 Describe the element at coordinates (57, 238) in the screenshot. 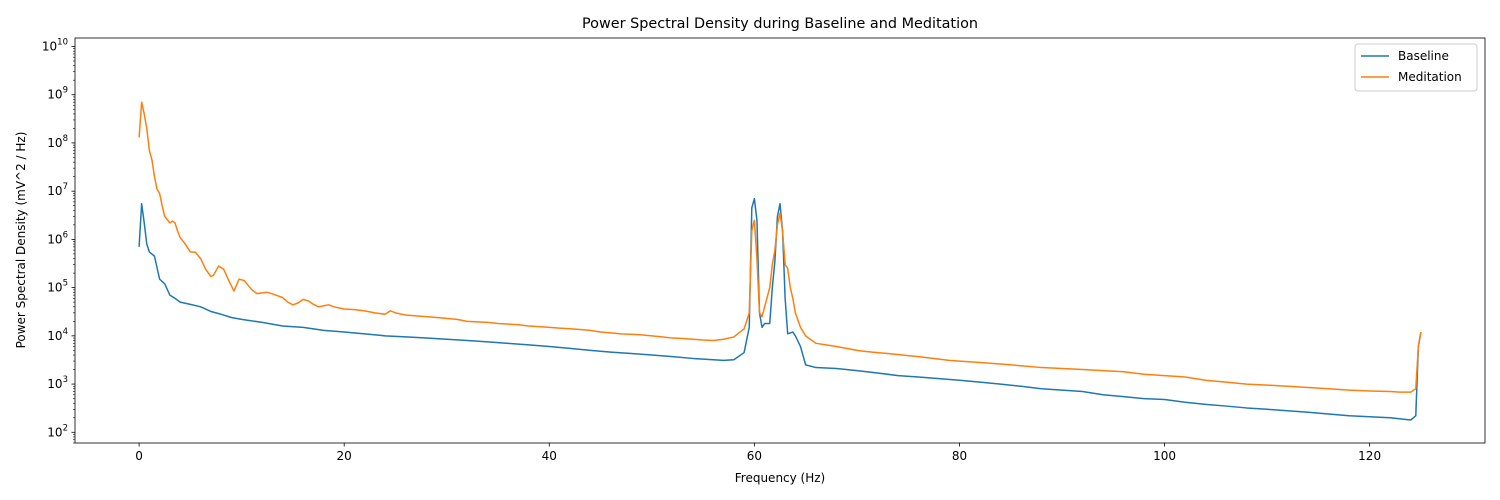

I see `y-tick-label: 10⁶` at that location.